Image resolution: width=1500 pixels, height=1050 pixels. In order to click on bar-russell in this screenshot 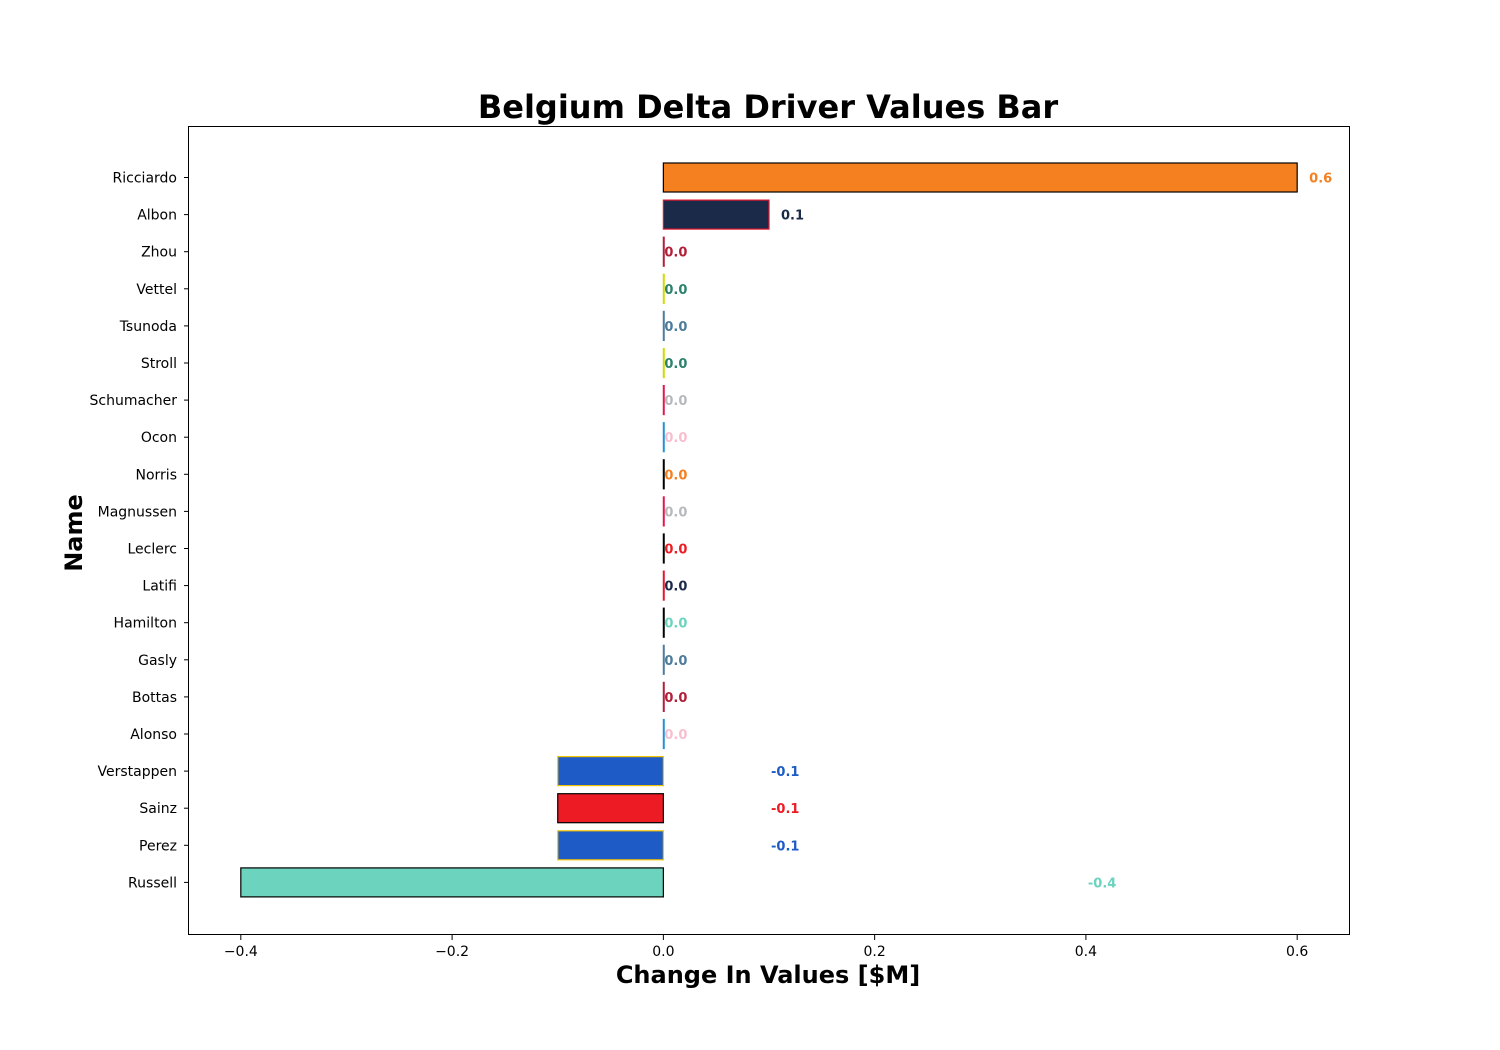, I will do `click(452, 882)`.